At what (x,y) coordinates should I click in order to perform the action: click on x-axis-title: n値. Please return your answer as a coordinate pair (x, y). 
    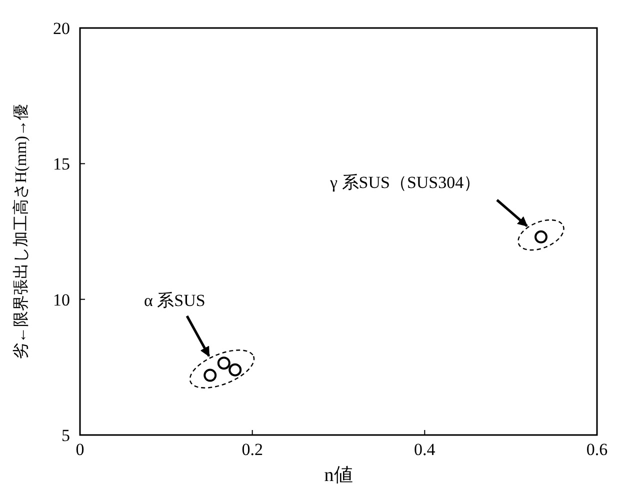
    Looking at the image, I should click on (338, 475).